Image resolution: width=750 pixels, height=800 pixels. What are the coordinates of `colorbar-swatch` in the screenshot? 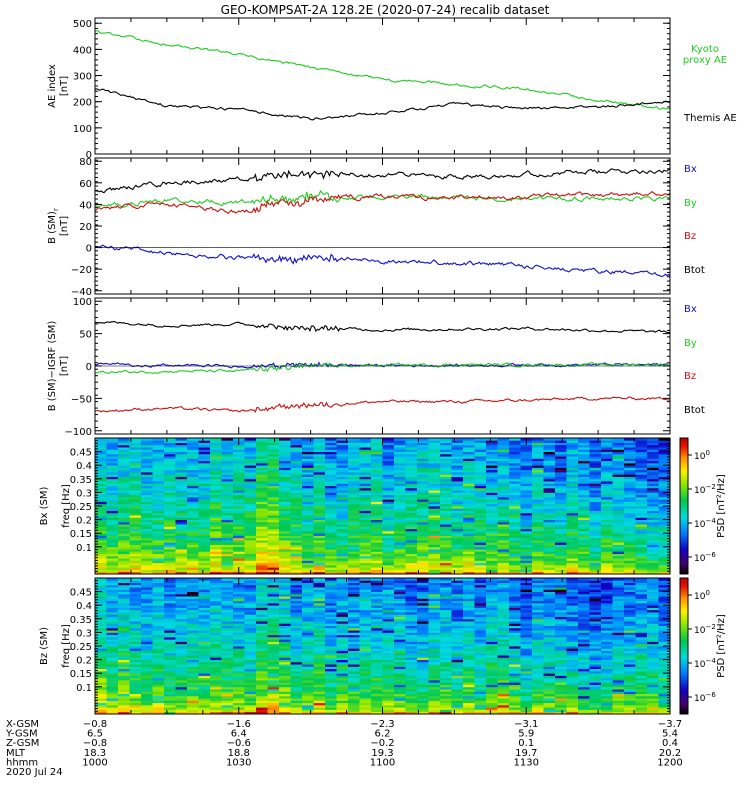 It's located at (684, 544).